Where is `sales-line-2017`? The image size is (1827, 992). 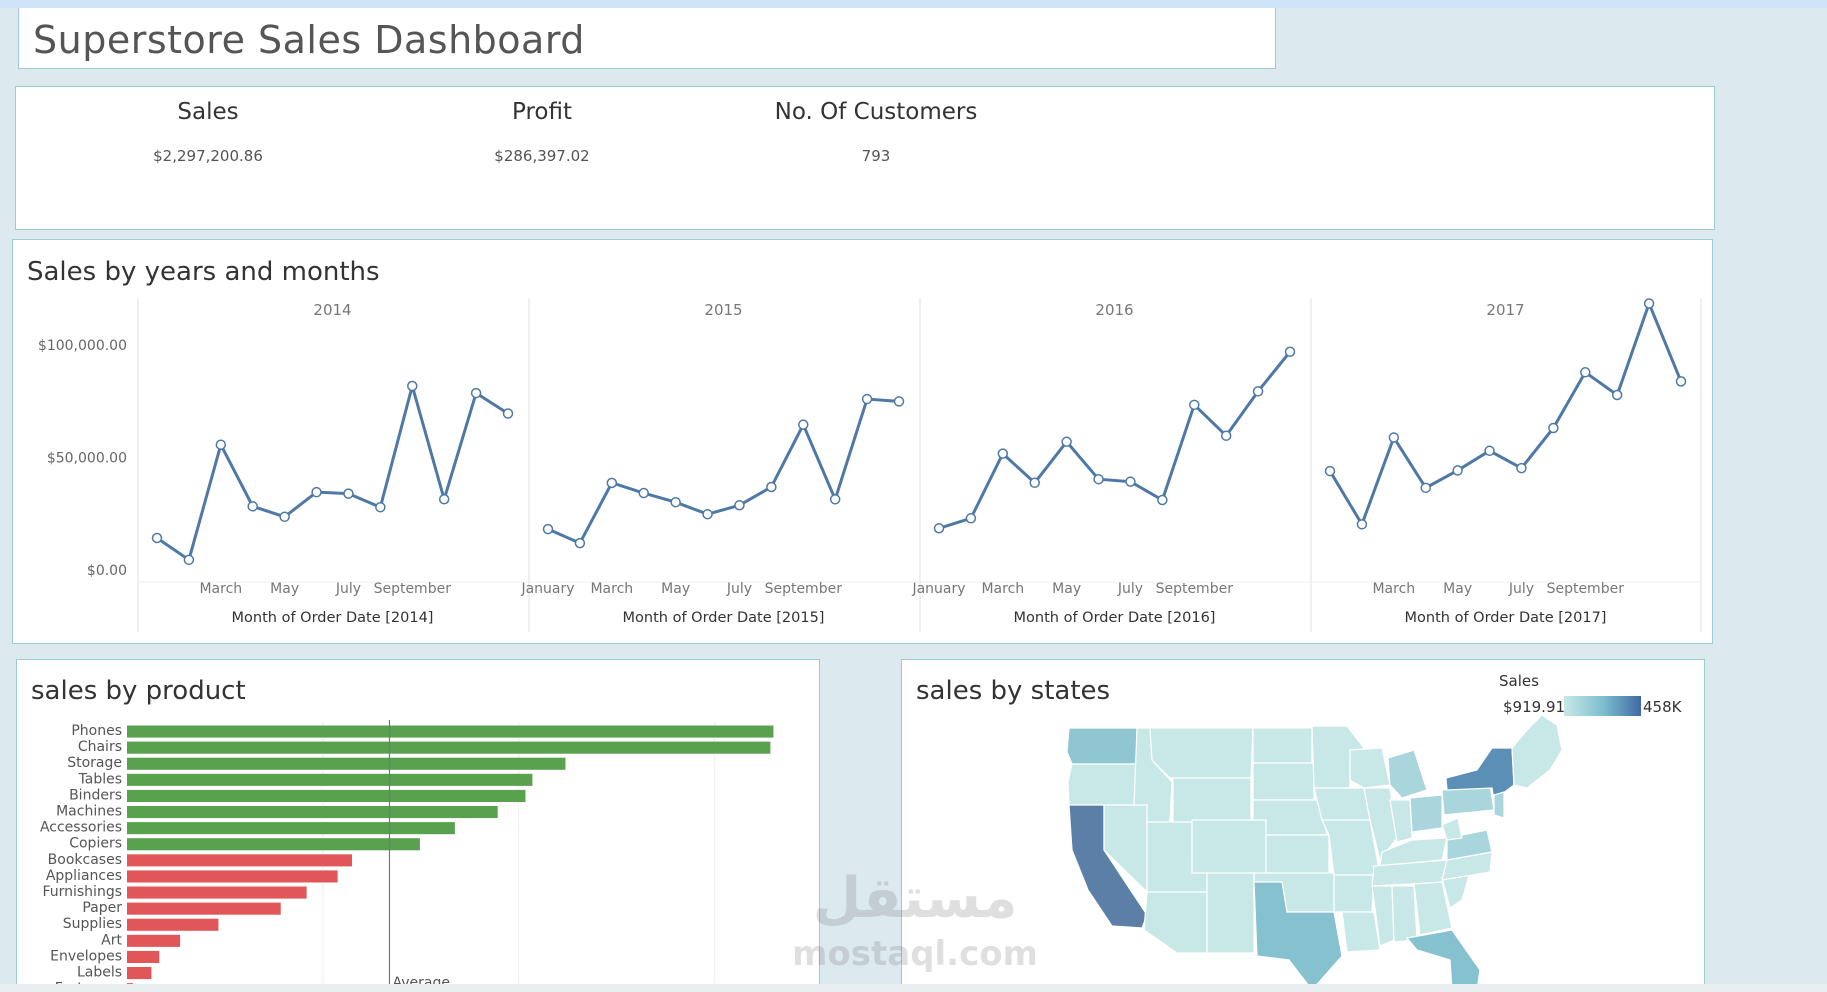
sales-line-2017 is located at coordinates (1505, 413).